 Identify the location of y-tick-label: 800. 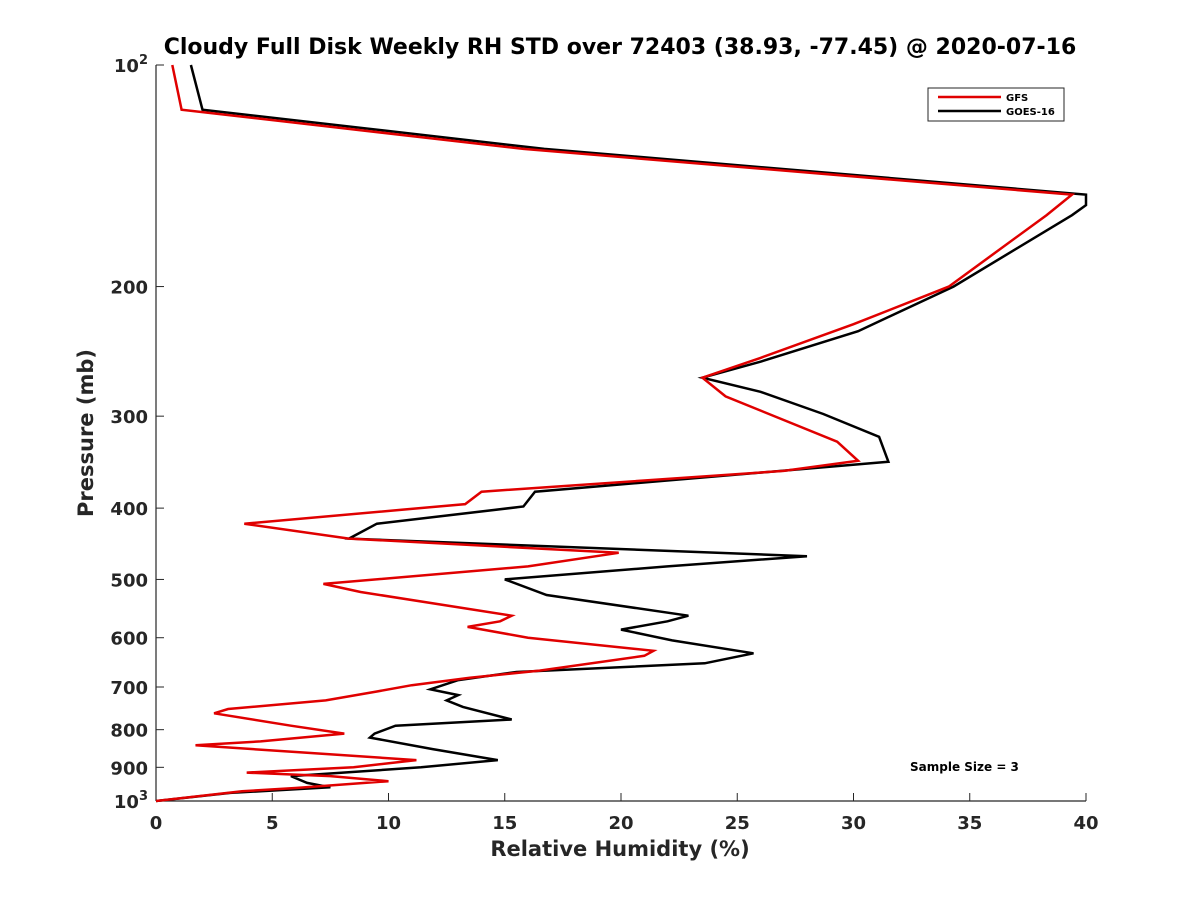
(129, 731).